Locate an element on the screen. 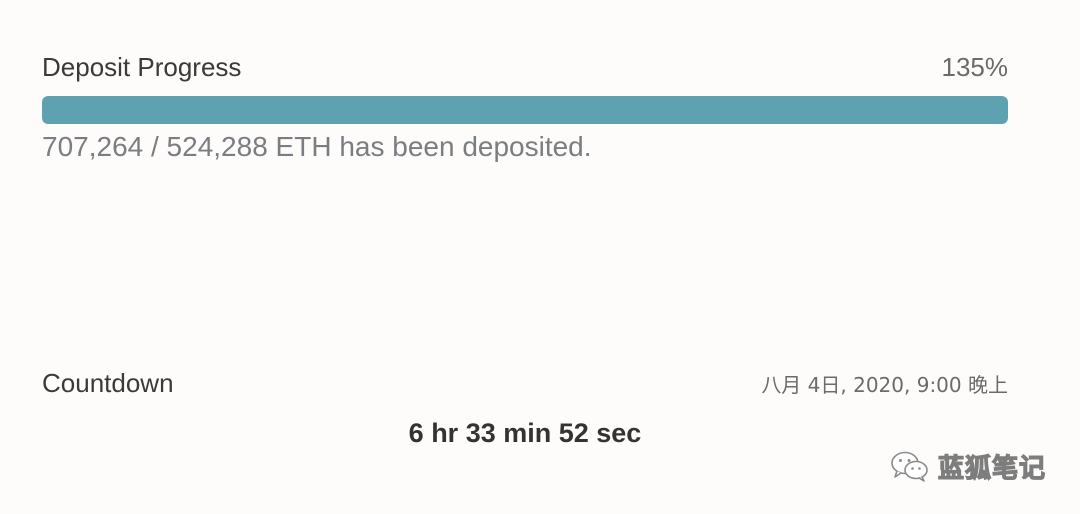 The width and height of the screenshot is (1080, 514). countdown-target-date: 八月 4日, 2020, 9:00 晚上 is located at coordinates (884, 385).